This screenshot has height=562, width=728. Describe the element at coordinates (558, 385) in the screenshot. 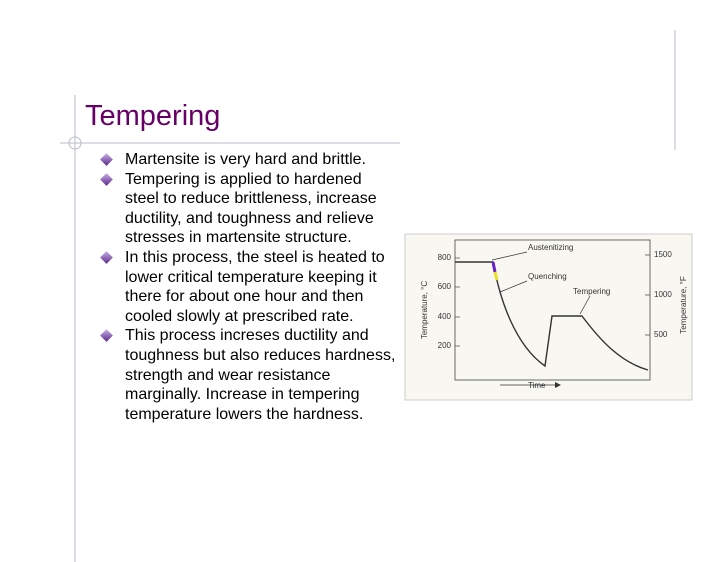

I see `arrow-head` at that location.